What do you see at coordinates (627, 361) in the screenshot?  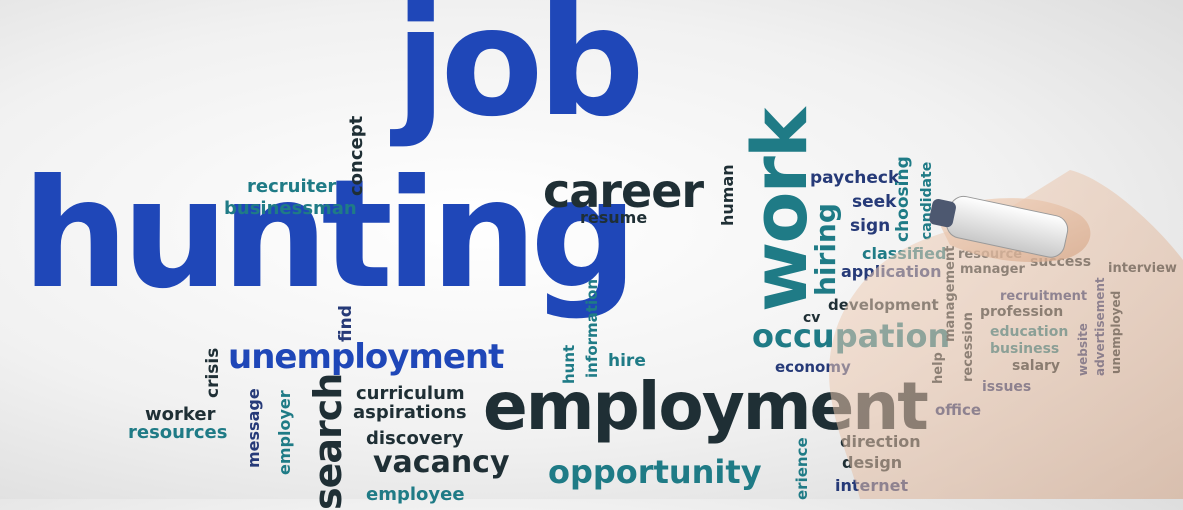 I see `word-hire: hire` at bounding box center [627, 361].